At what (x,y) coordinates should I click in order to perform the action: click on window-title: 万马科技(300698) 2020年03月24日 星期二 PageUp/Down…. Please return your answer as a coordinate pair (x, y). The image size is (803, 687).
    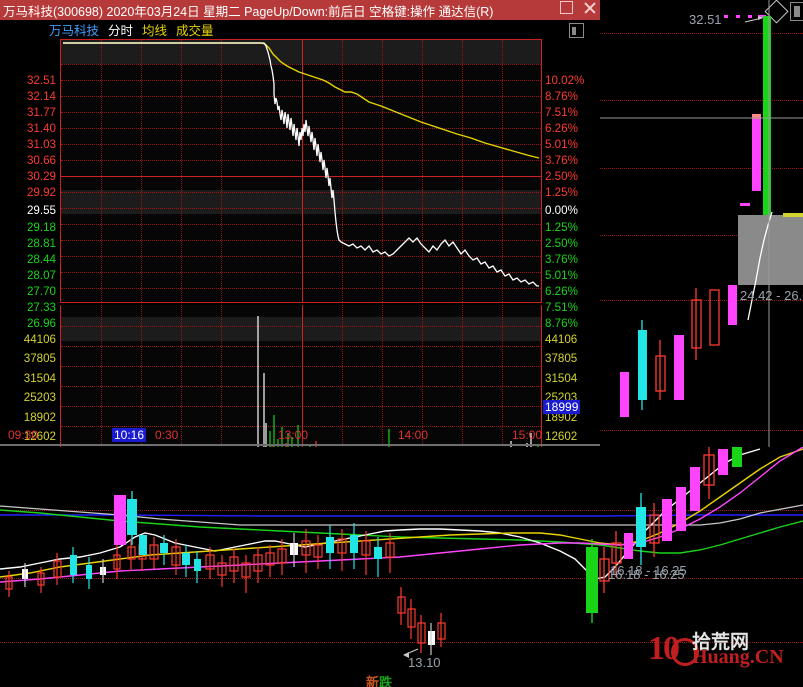
    Looking at the image, I should click on (248, 11).